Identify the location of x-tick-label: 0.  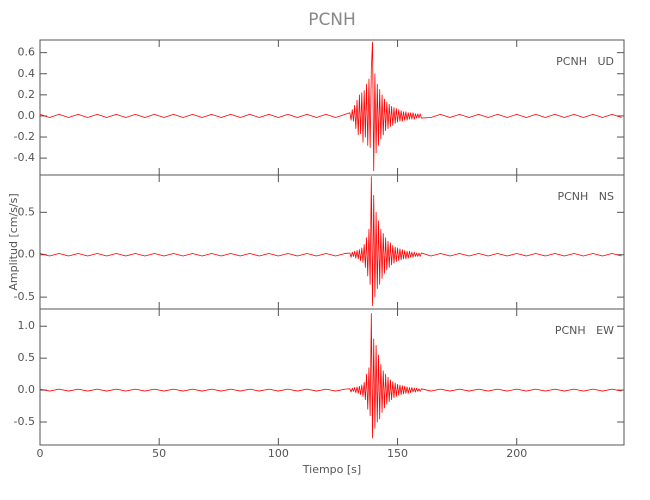
(40, 453).